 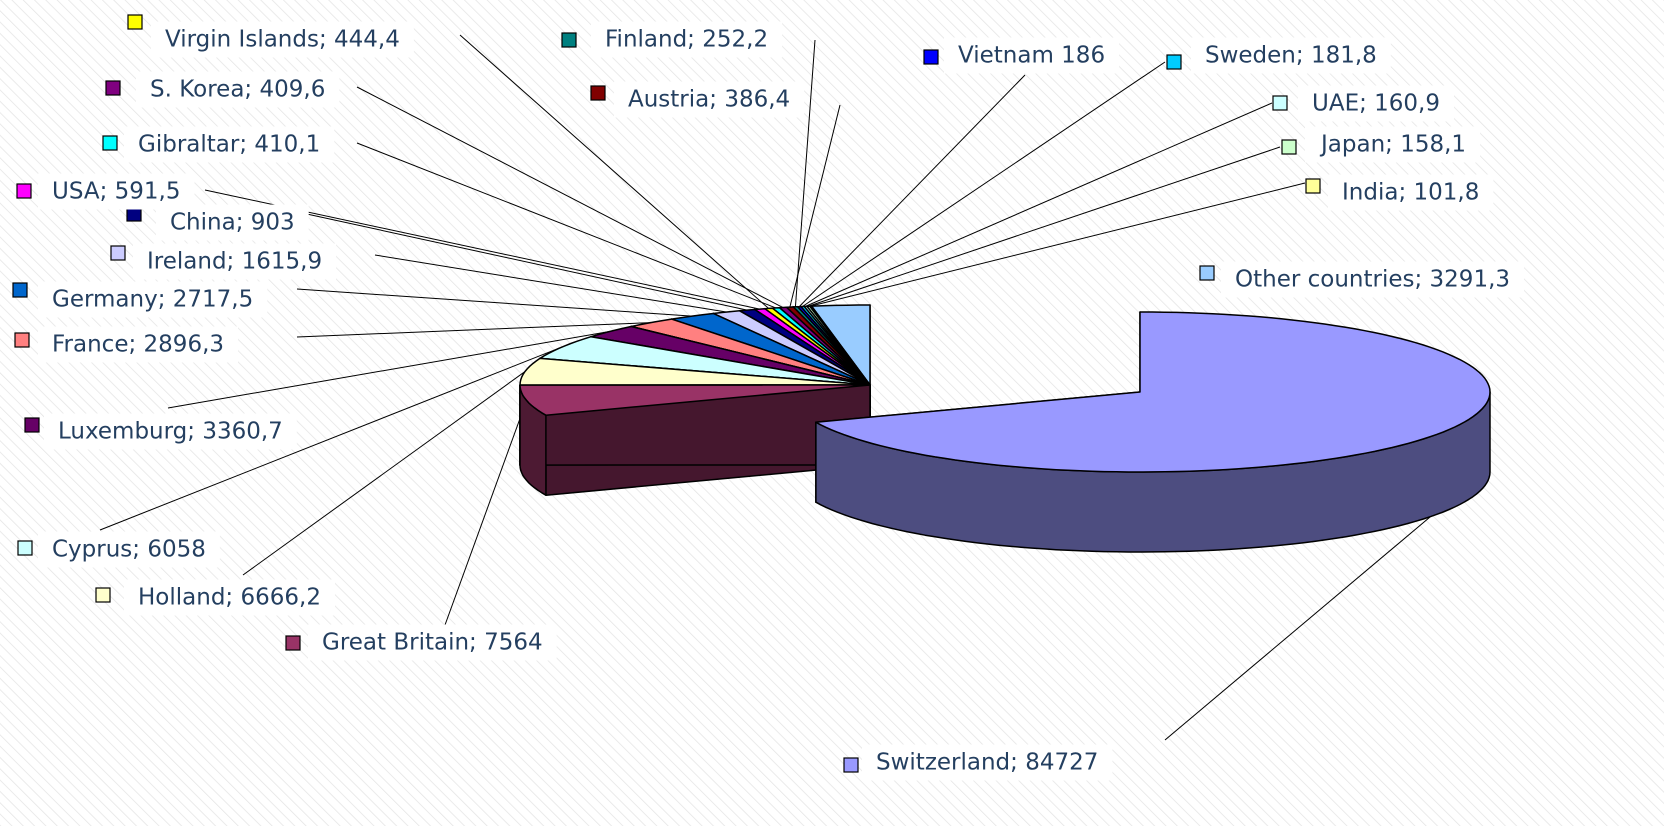 I want to click on data-label: China; 903, so click(x=232, y=223).